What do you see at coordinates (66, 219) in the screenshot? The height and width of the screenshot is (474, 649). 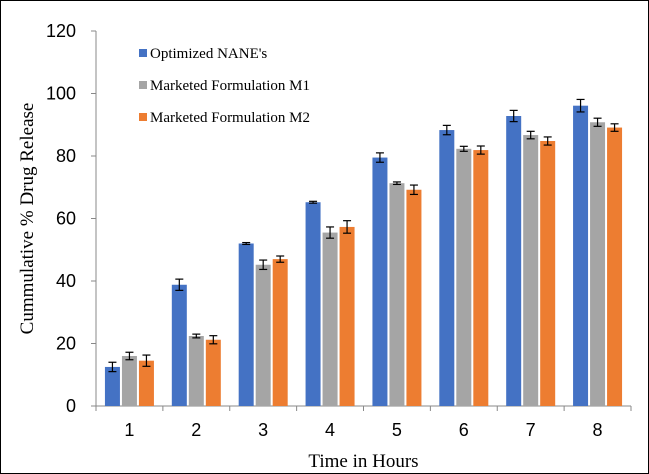 I see `y-tick-label: 60` at bounding box center [66, 219].